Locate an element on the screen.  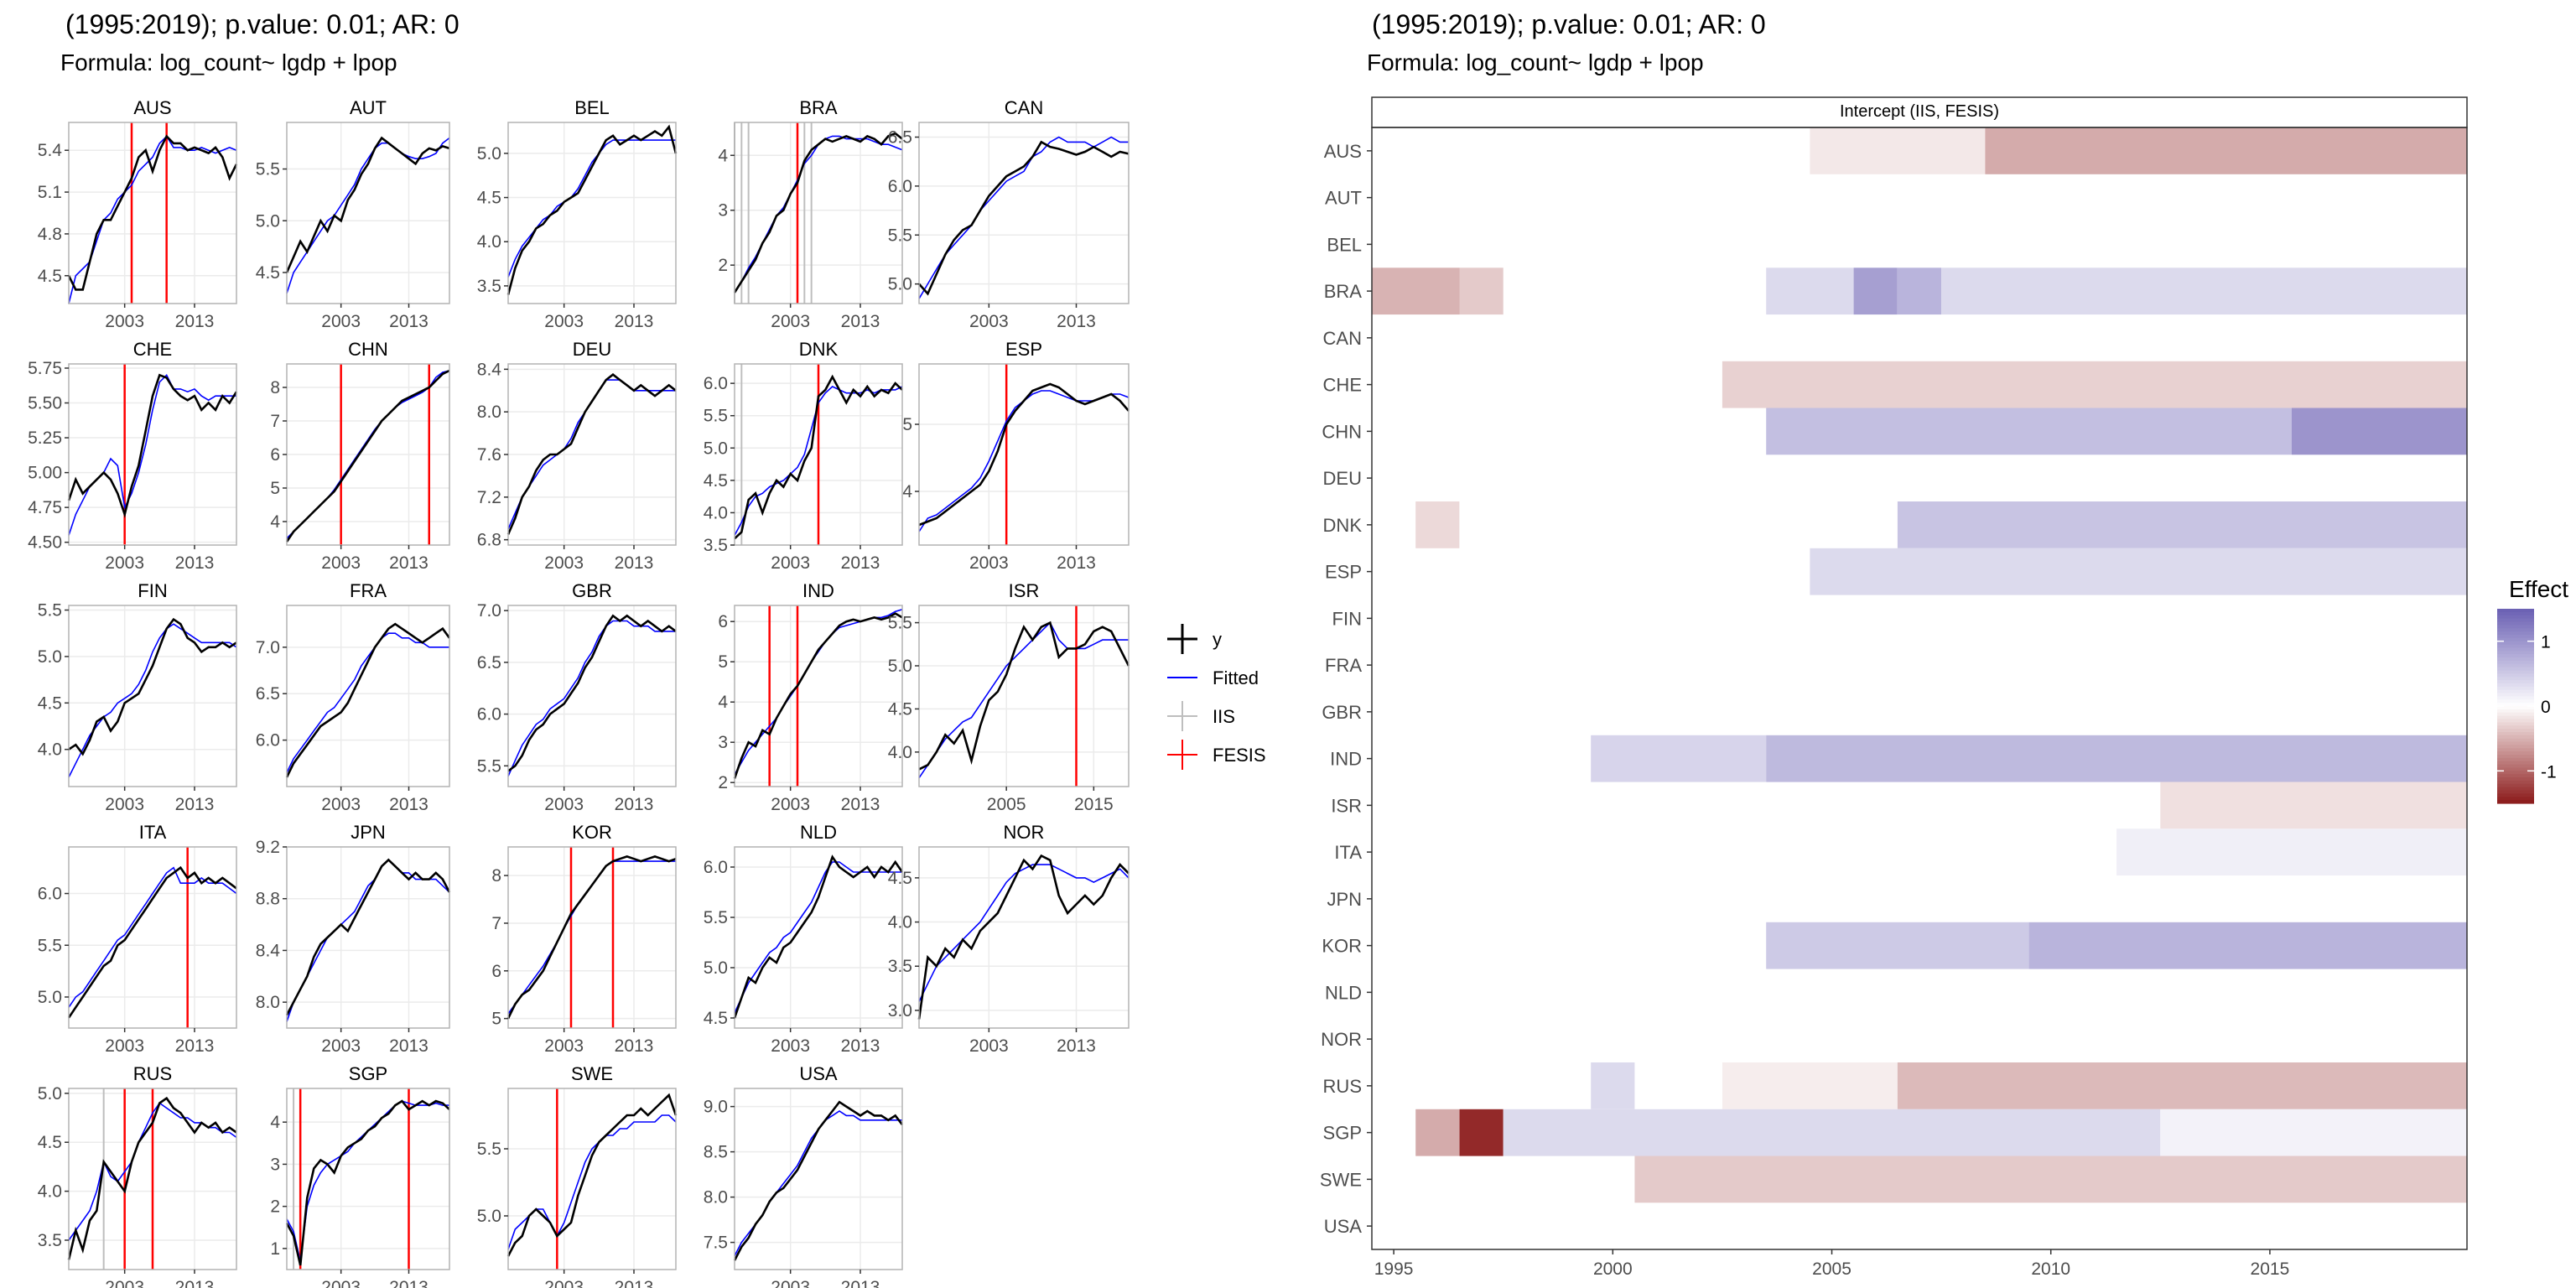
x-tick-label: 2010 is located at coordinates (2050, 1269).